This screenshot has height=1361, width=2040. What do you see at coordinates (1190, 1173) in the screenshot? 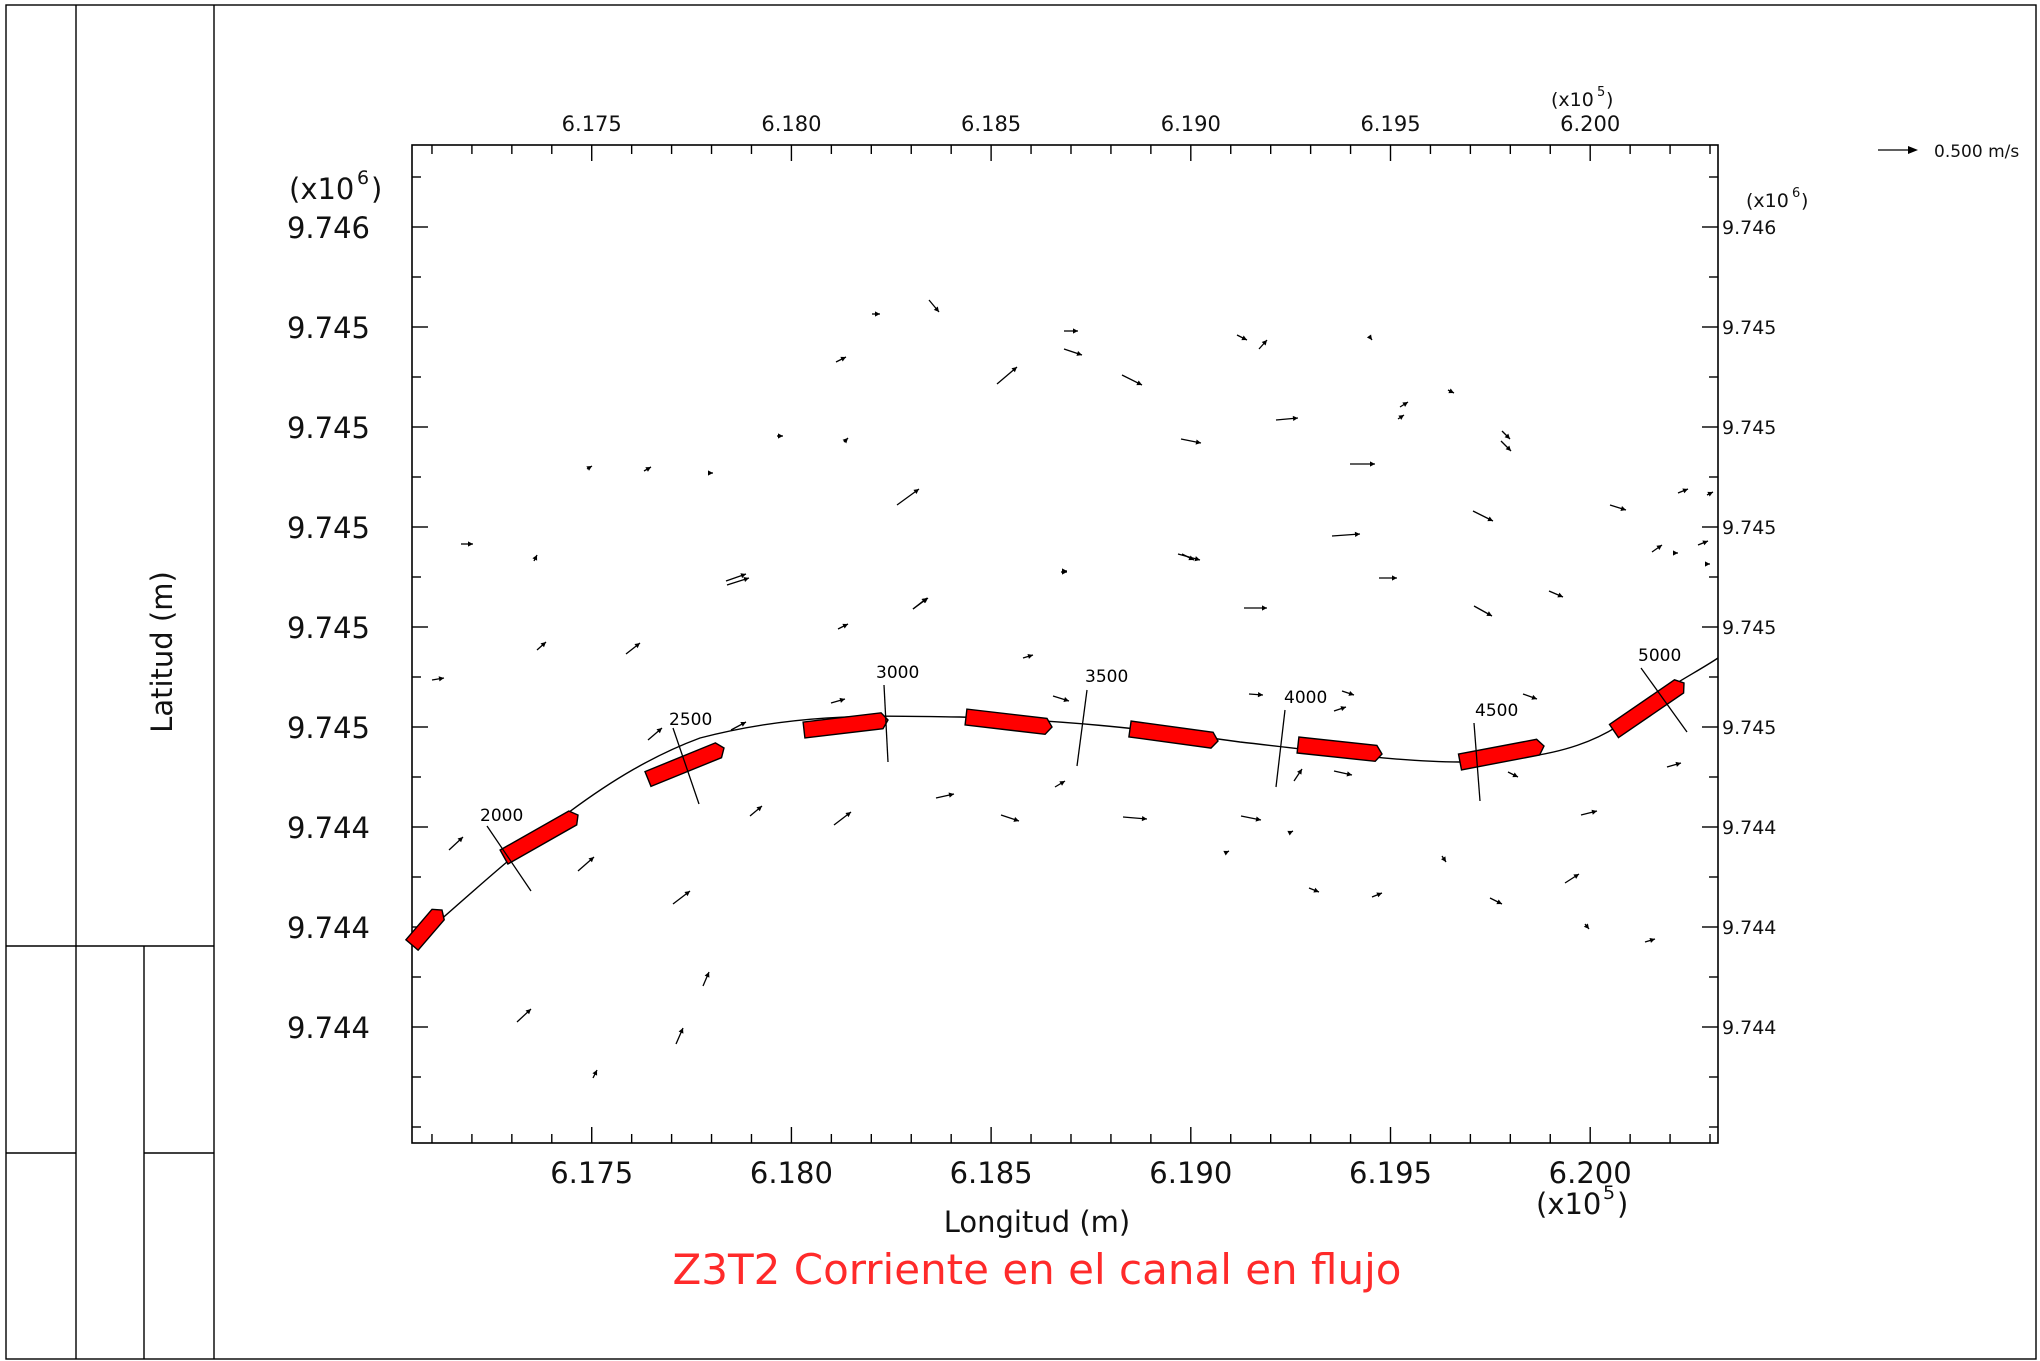
I see `x-tick-label-bottom: 6.190` at bounding box center [1190, 1173].